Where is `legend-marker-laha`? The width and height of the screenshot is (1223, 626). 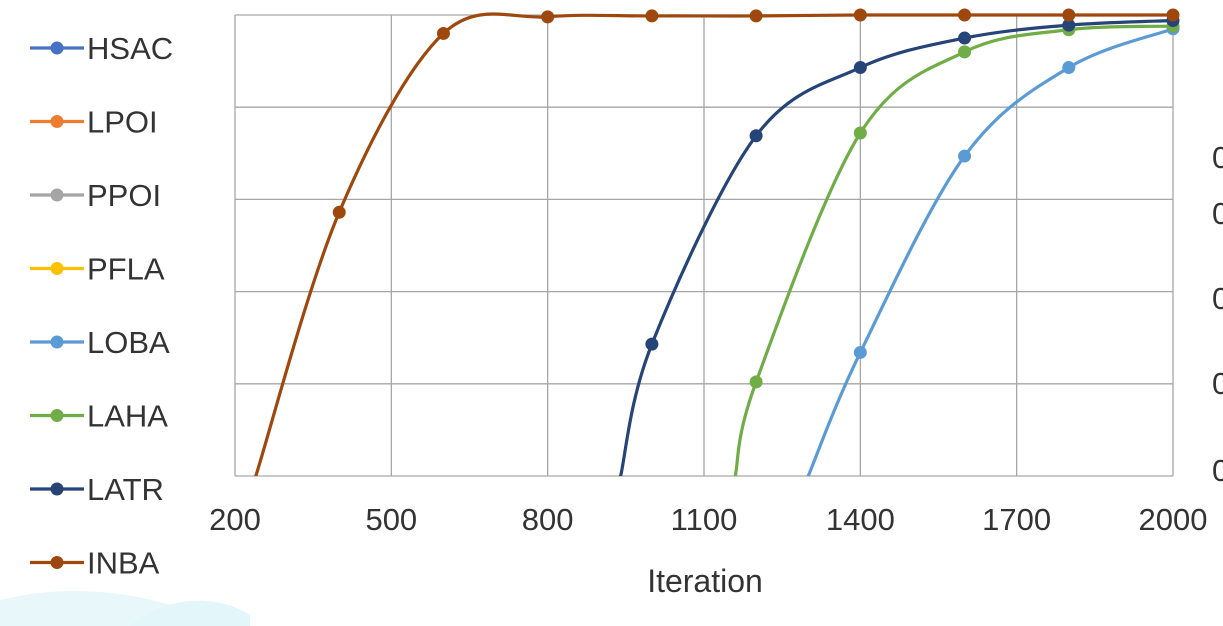
legend-marker-laha is located at coordinates (57, 415).